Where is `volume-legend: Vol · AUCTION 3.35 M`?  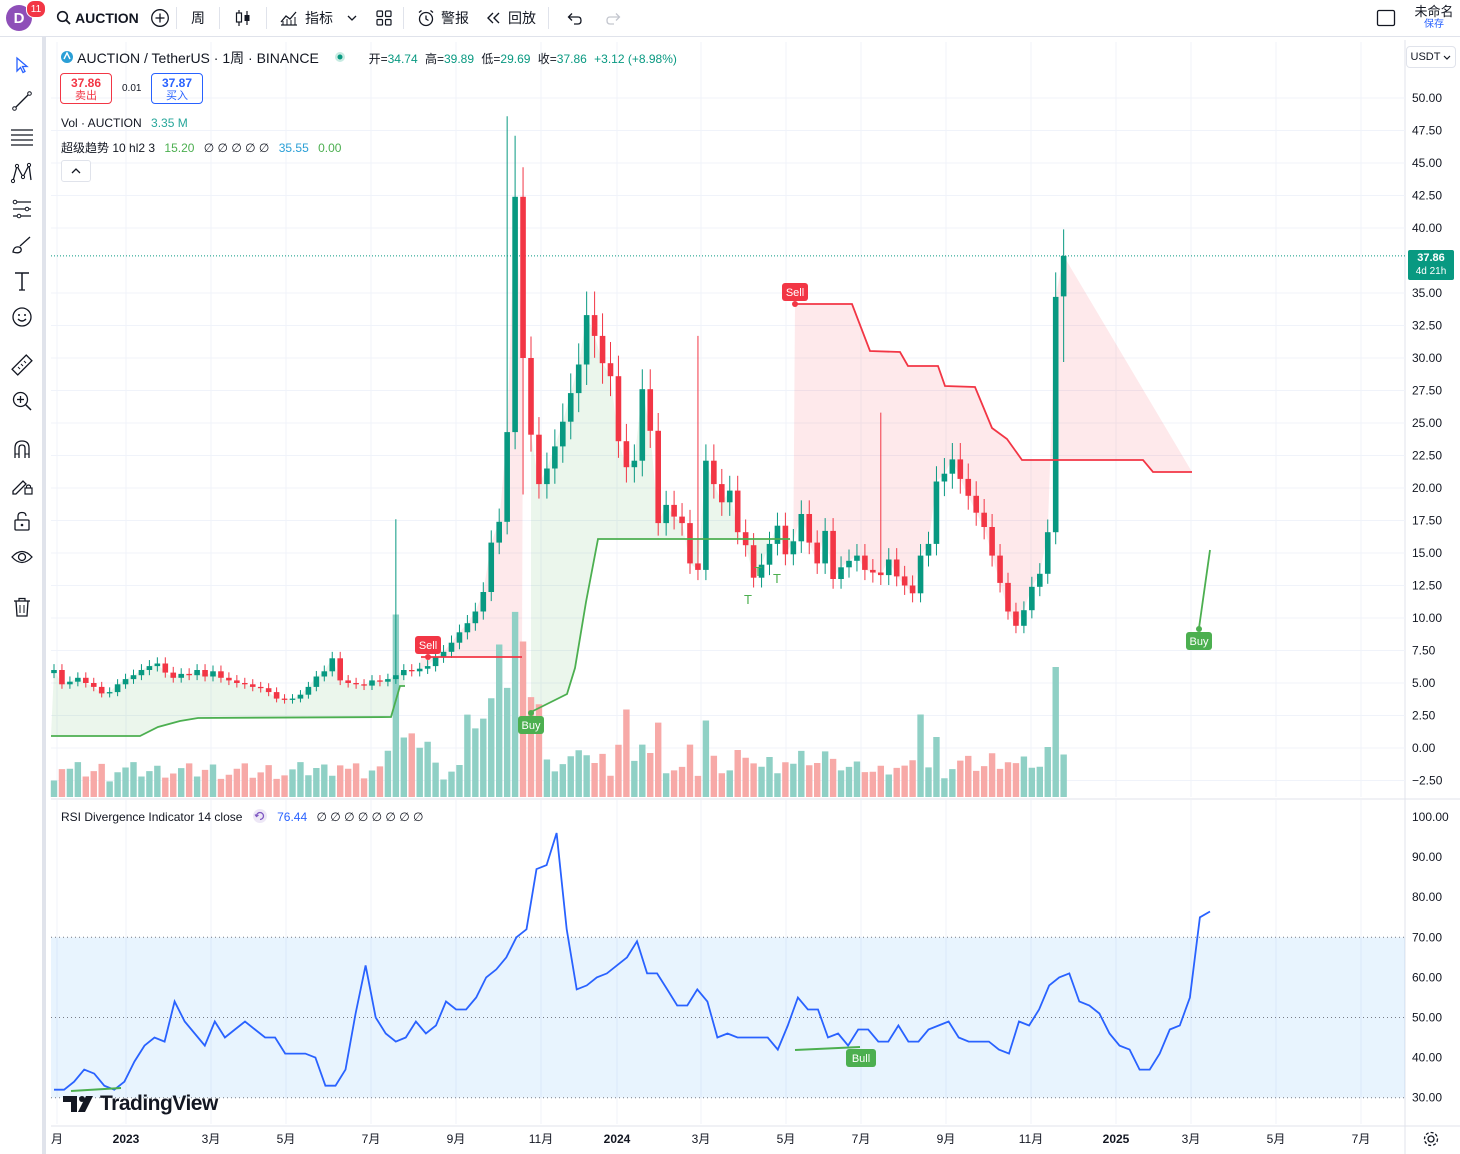 volume-legend: Vol · AUCTION 3.35 M is located at coordinates (124, 123).